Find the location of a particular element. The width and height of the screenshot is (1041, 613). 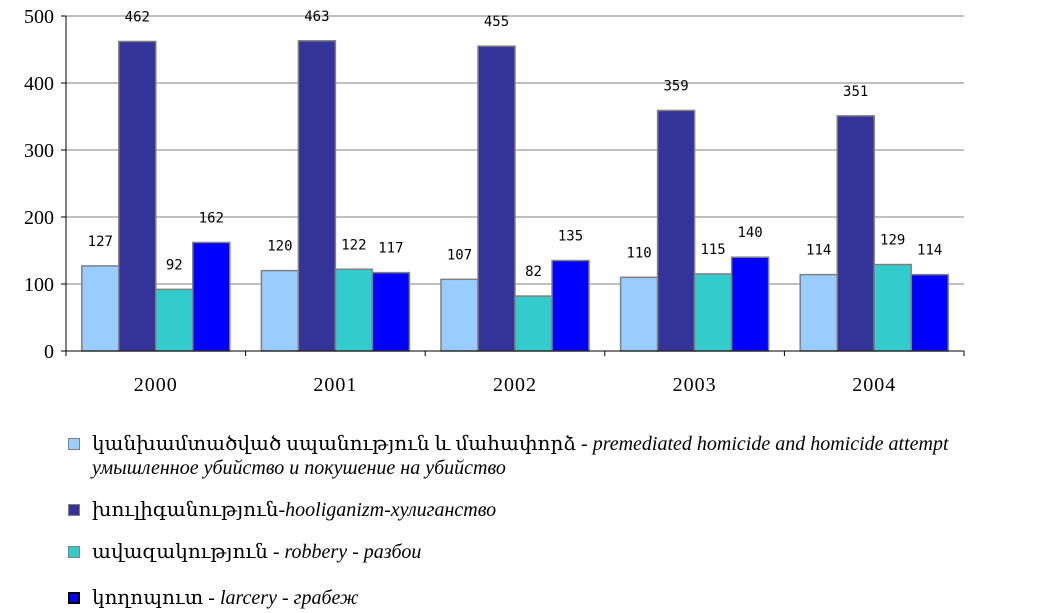

legend-label-hooliganism: խուլիգանություն-hooliganizm-хулиганство is located at coordinates (294, 510).